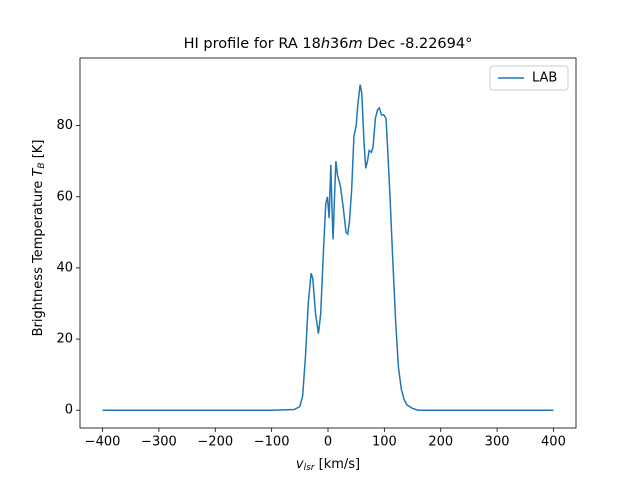  Describe the element at coordinates (64, 196) in the screenshot. I see `y-tick-label: 60` at that location.